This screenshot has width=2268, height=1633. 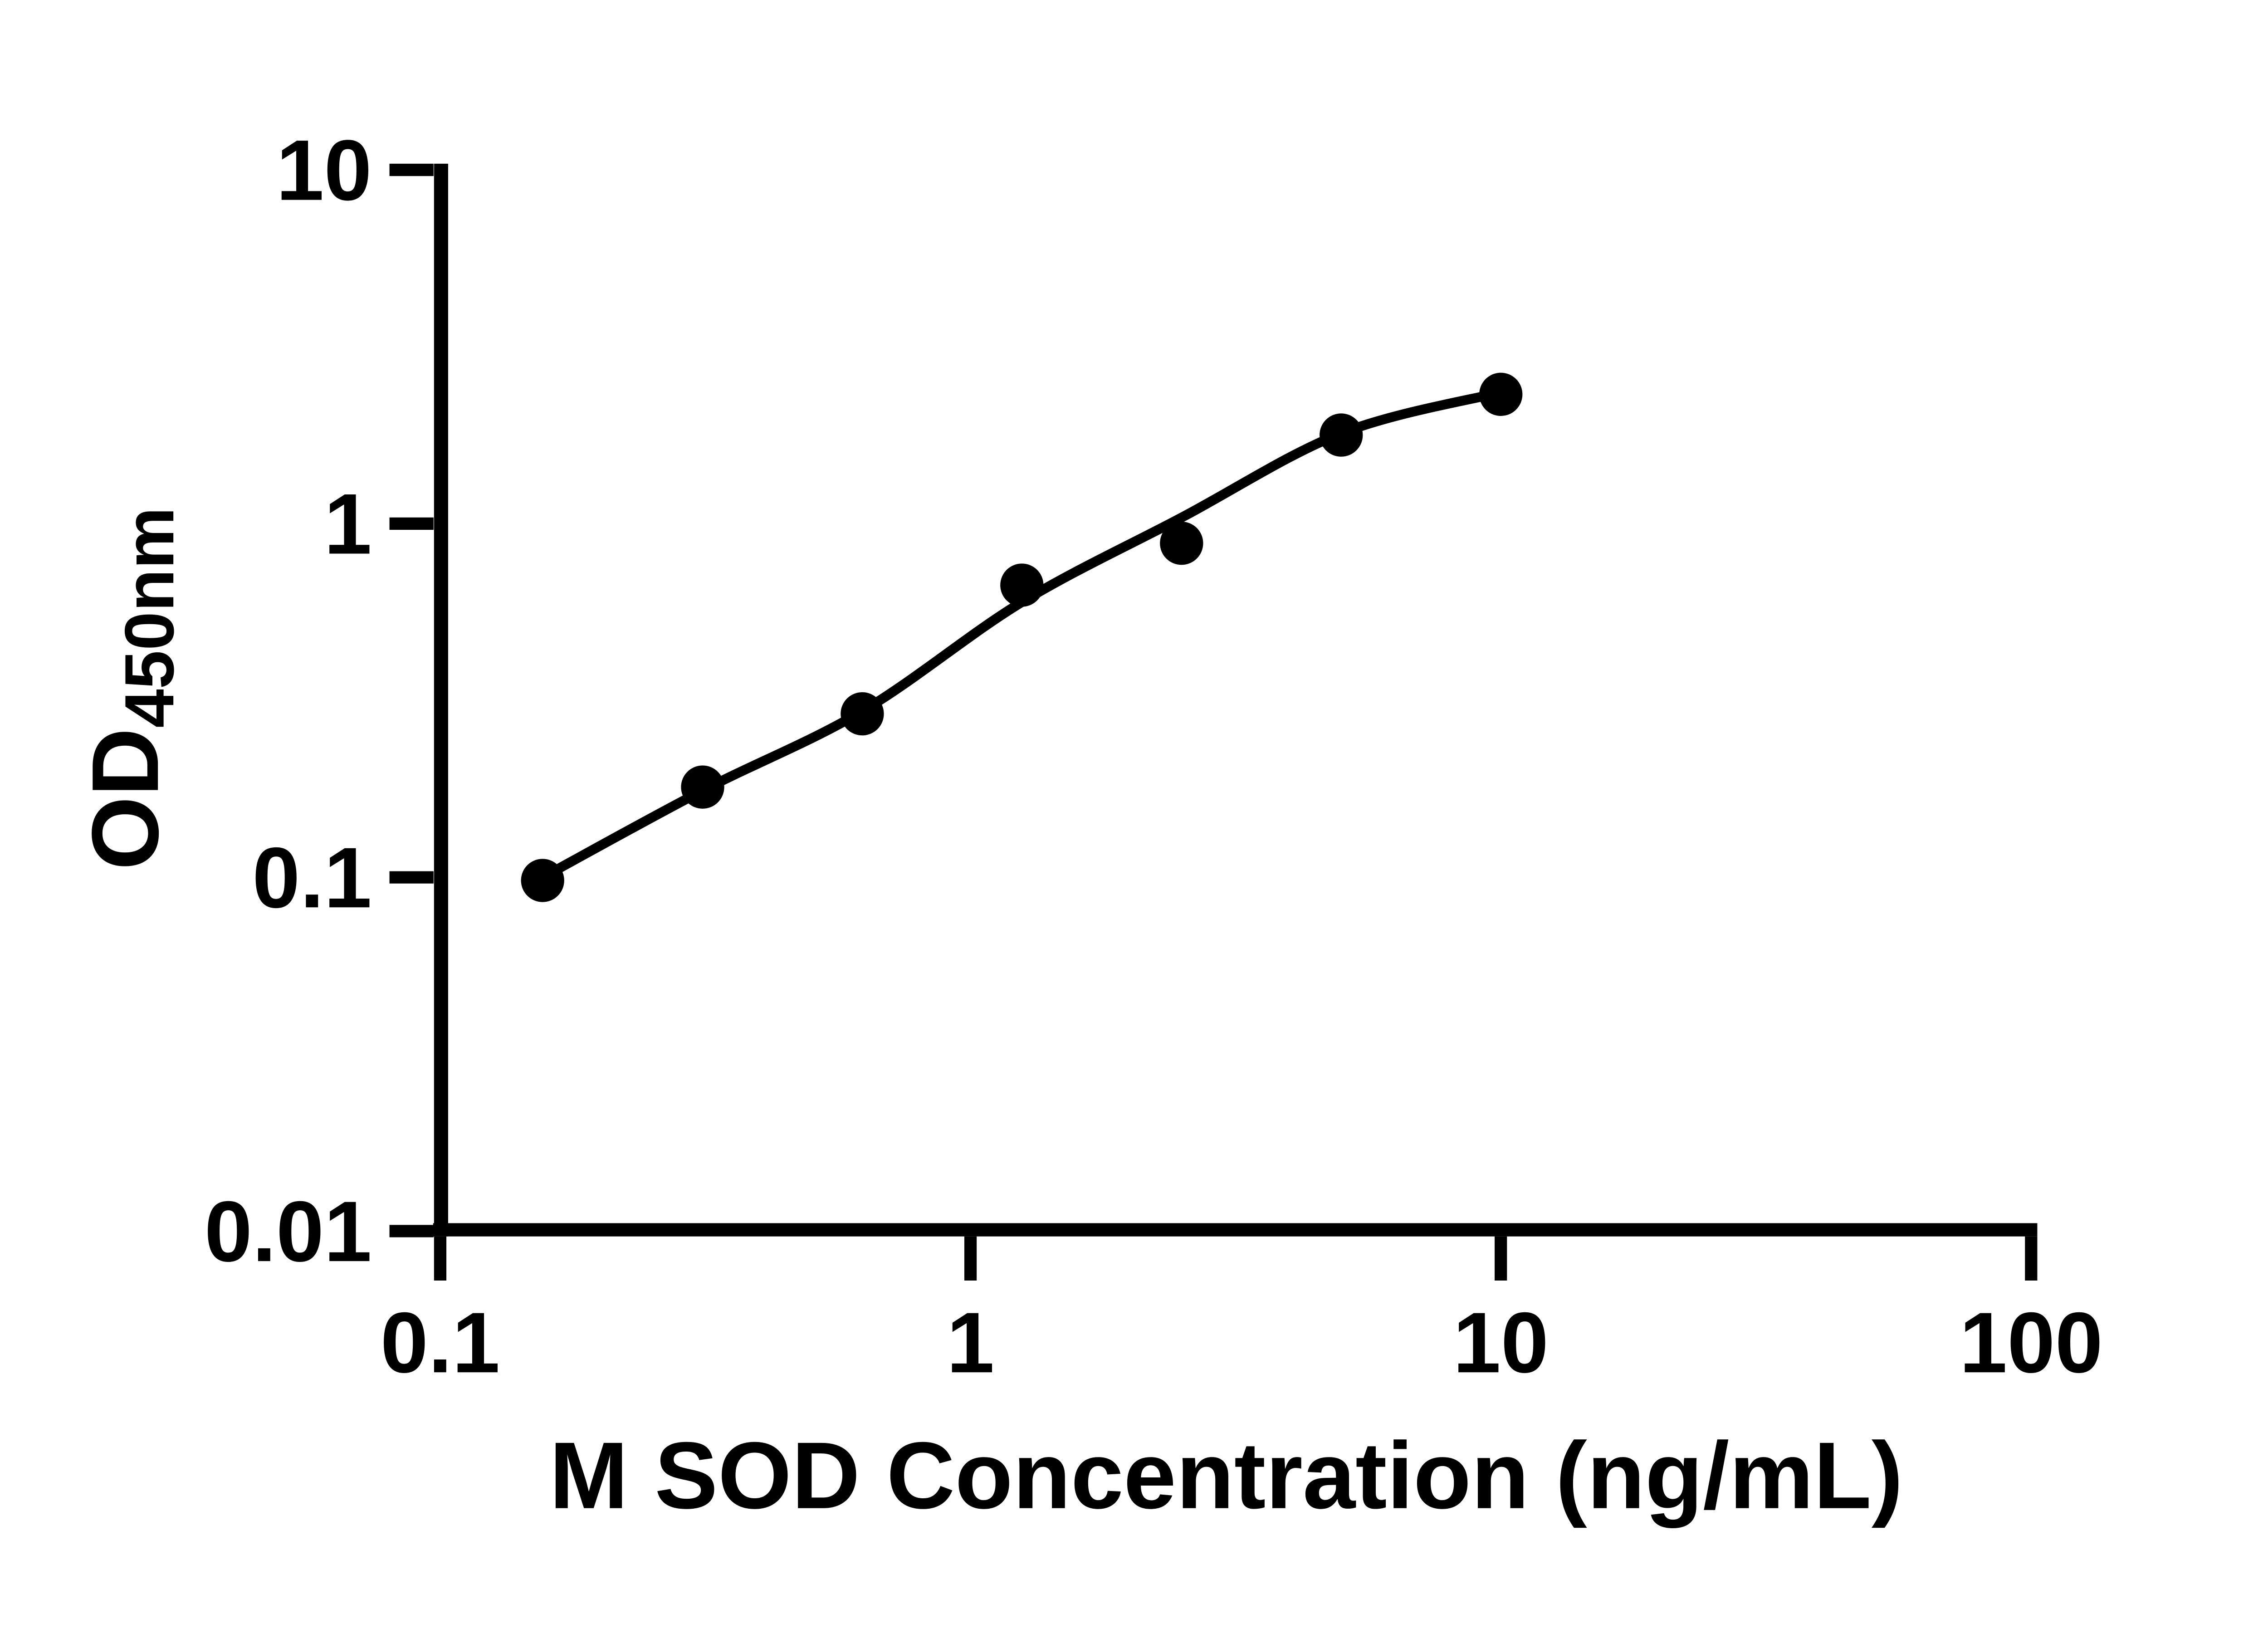 I want to click on y-axis-title-main: OD, so click(x=126, y=799).